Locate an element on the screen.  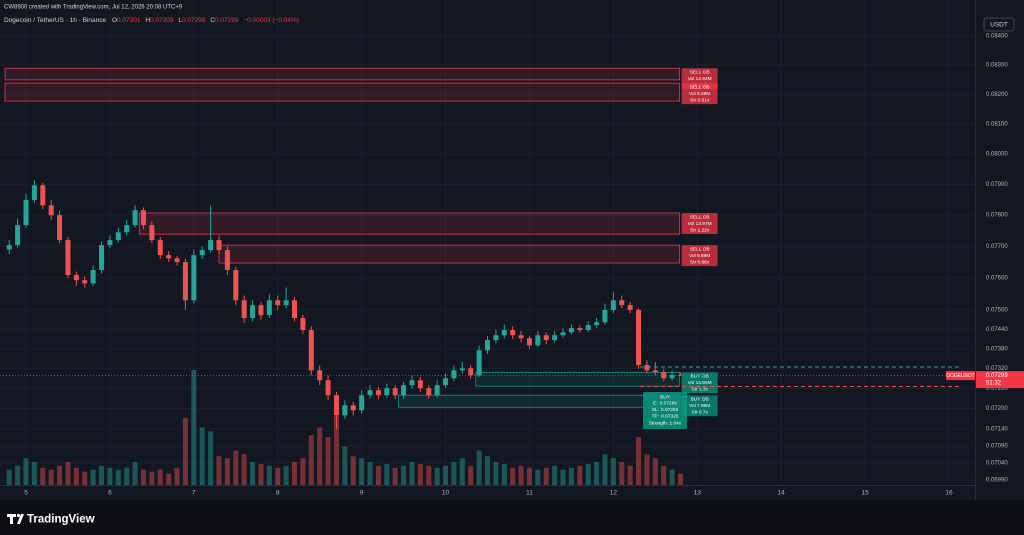
x-tick-label: 12 is located at coordinates (614, 493).